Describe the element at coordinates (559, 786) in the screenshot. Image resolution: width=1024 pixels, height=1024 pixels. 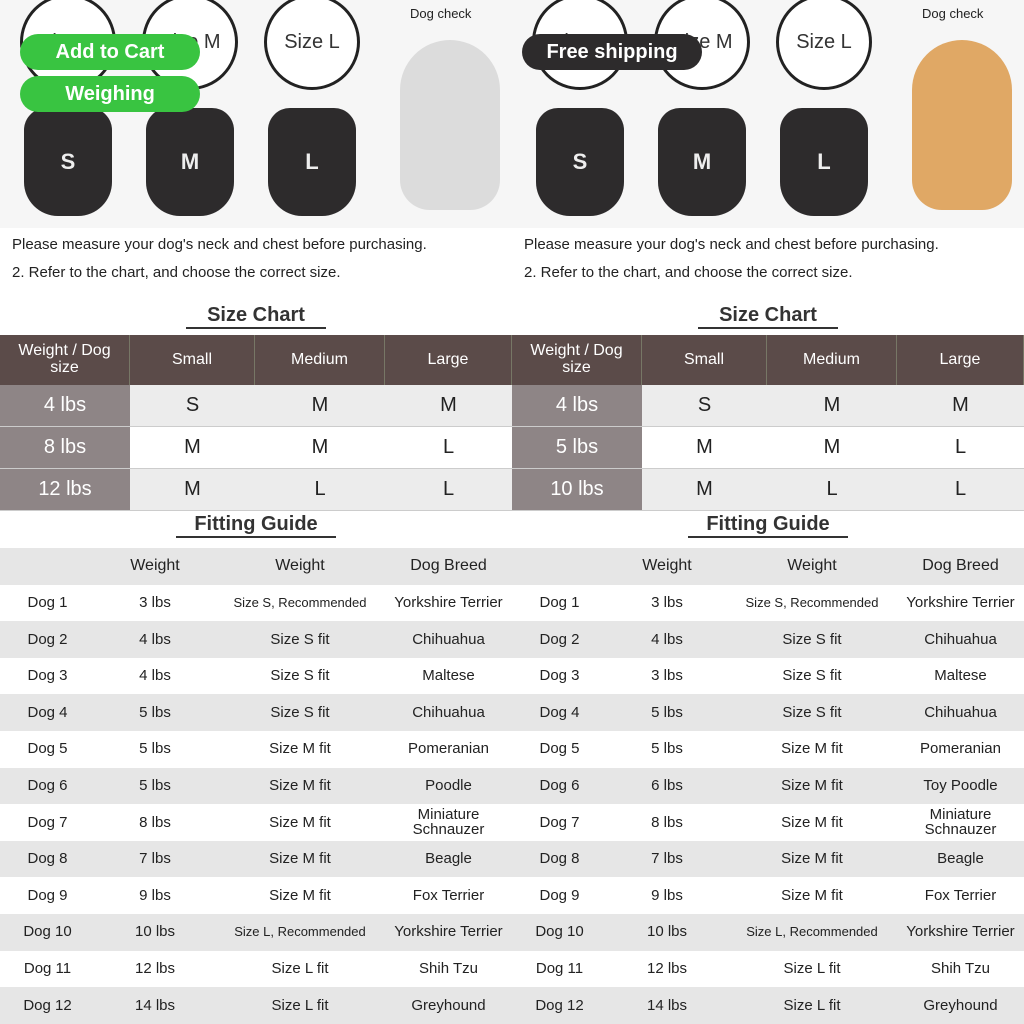
I see `table-cell: Dog 6` at that location.